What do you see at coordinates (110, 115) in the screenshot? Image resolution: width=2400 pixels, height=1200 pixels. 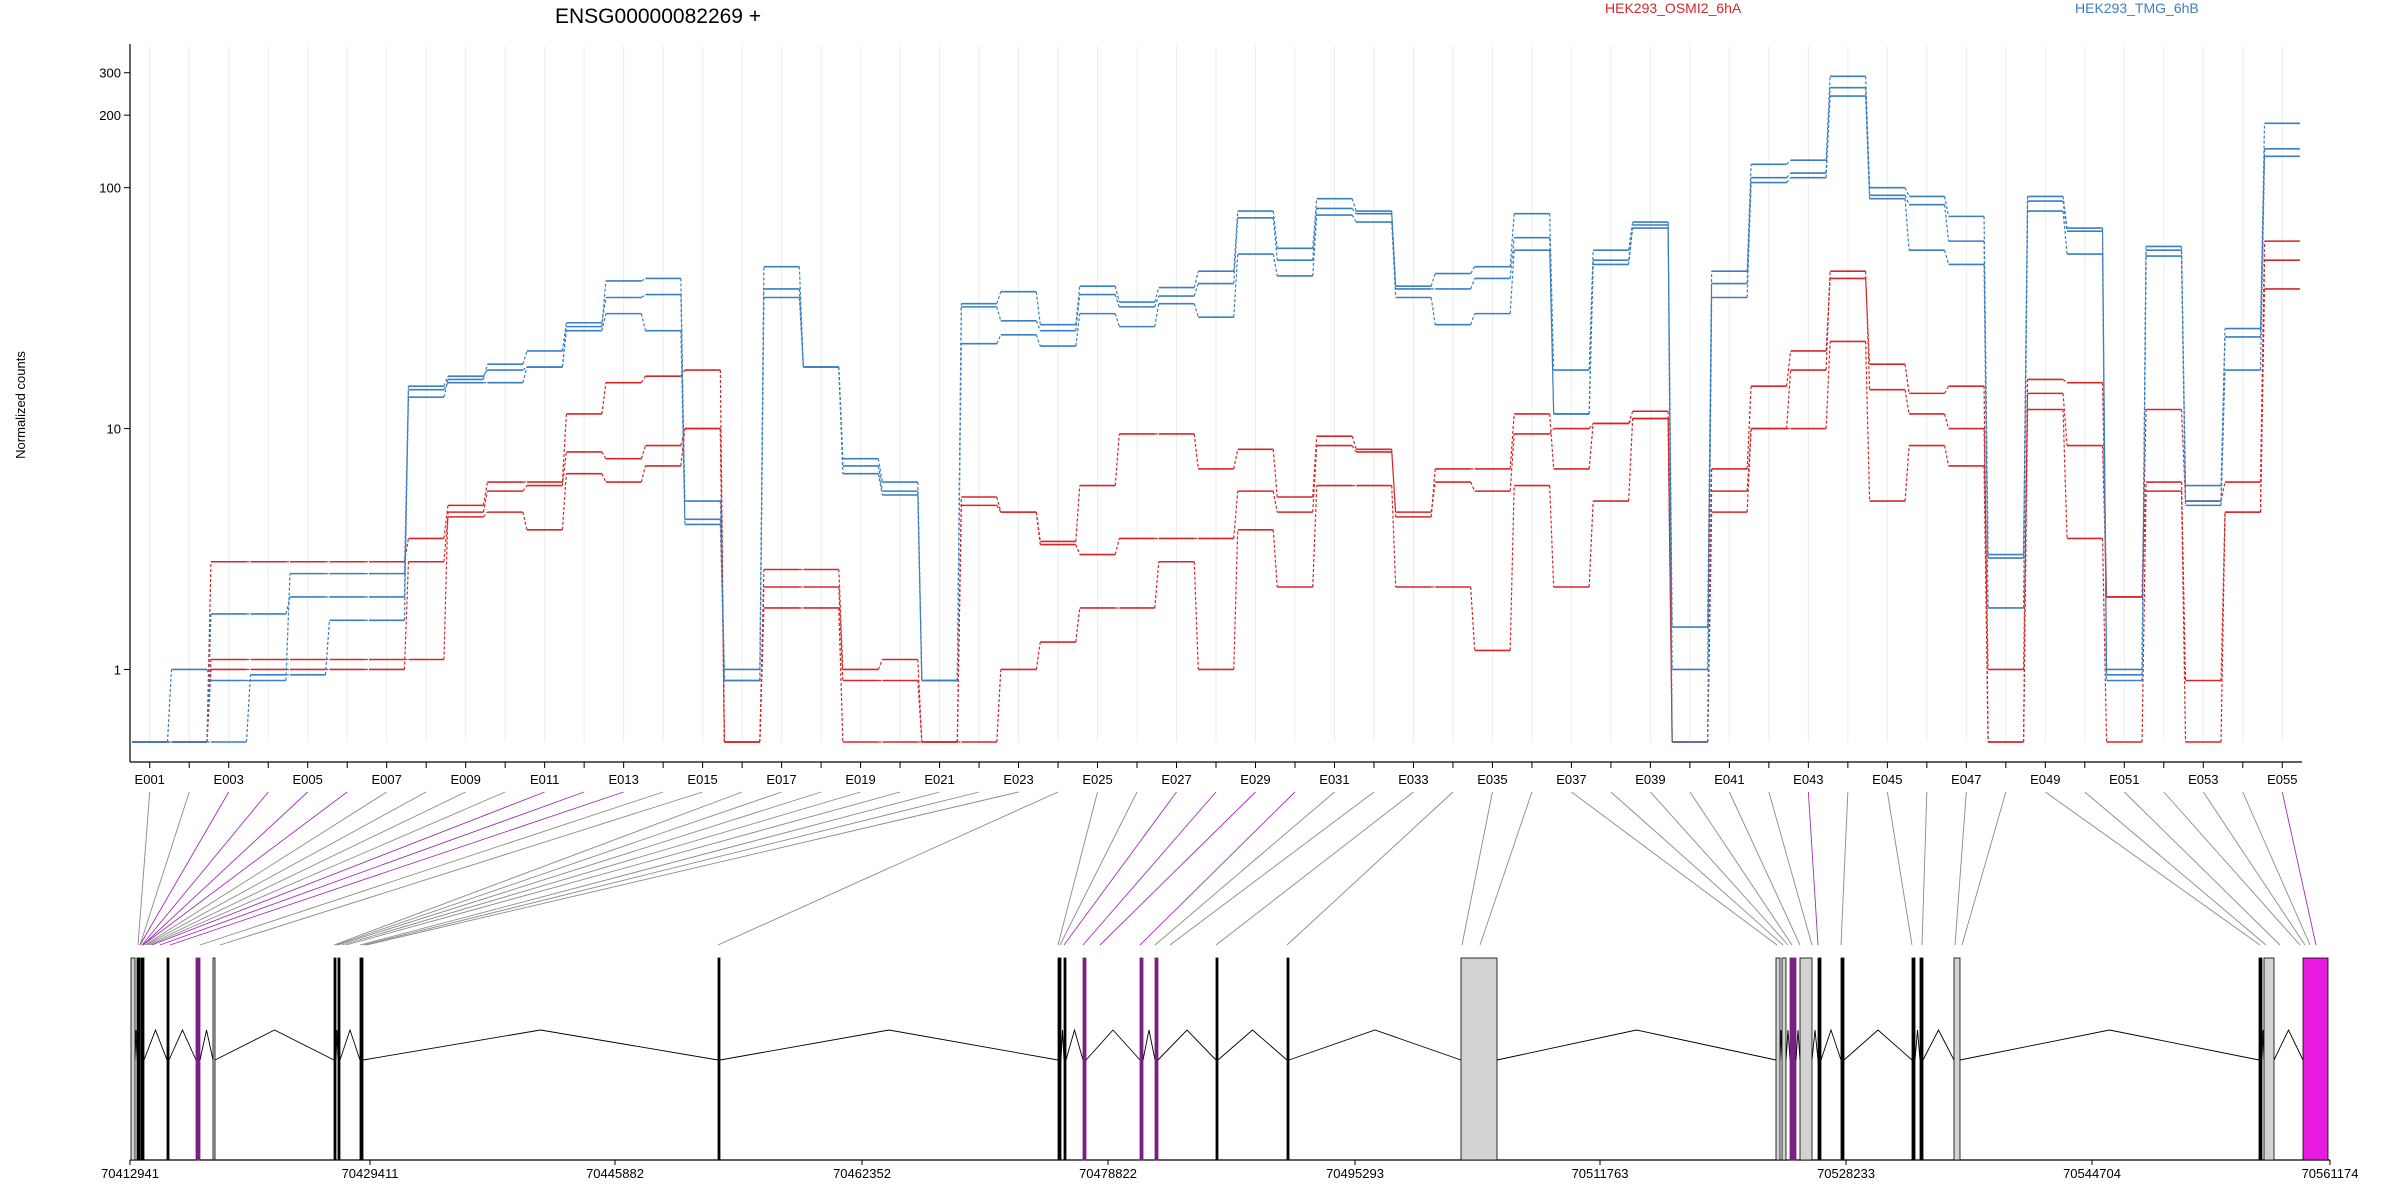 I see `y-tick-label: 200` at bounding box center [110, 115].